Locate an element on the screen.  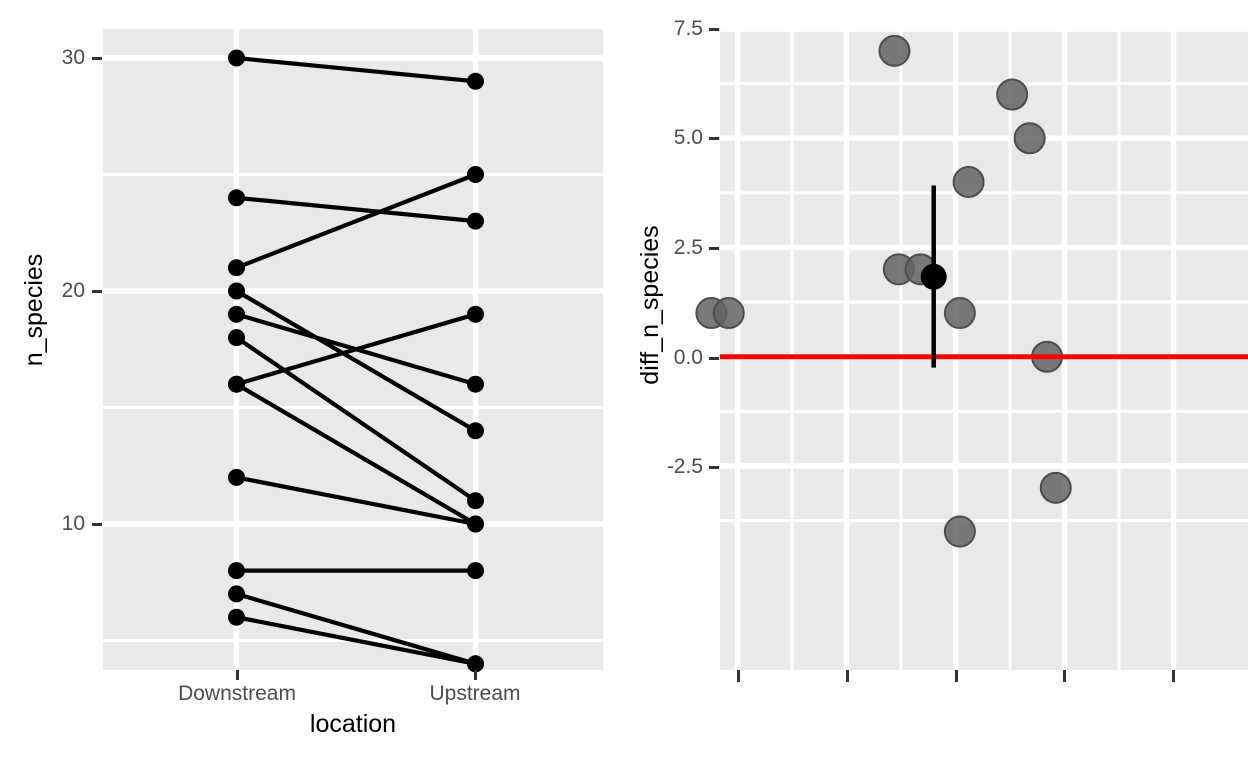
left-xtick-label-upstream: Upstream is located at coordinates (475, 693).